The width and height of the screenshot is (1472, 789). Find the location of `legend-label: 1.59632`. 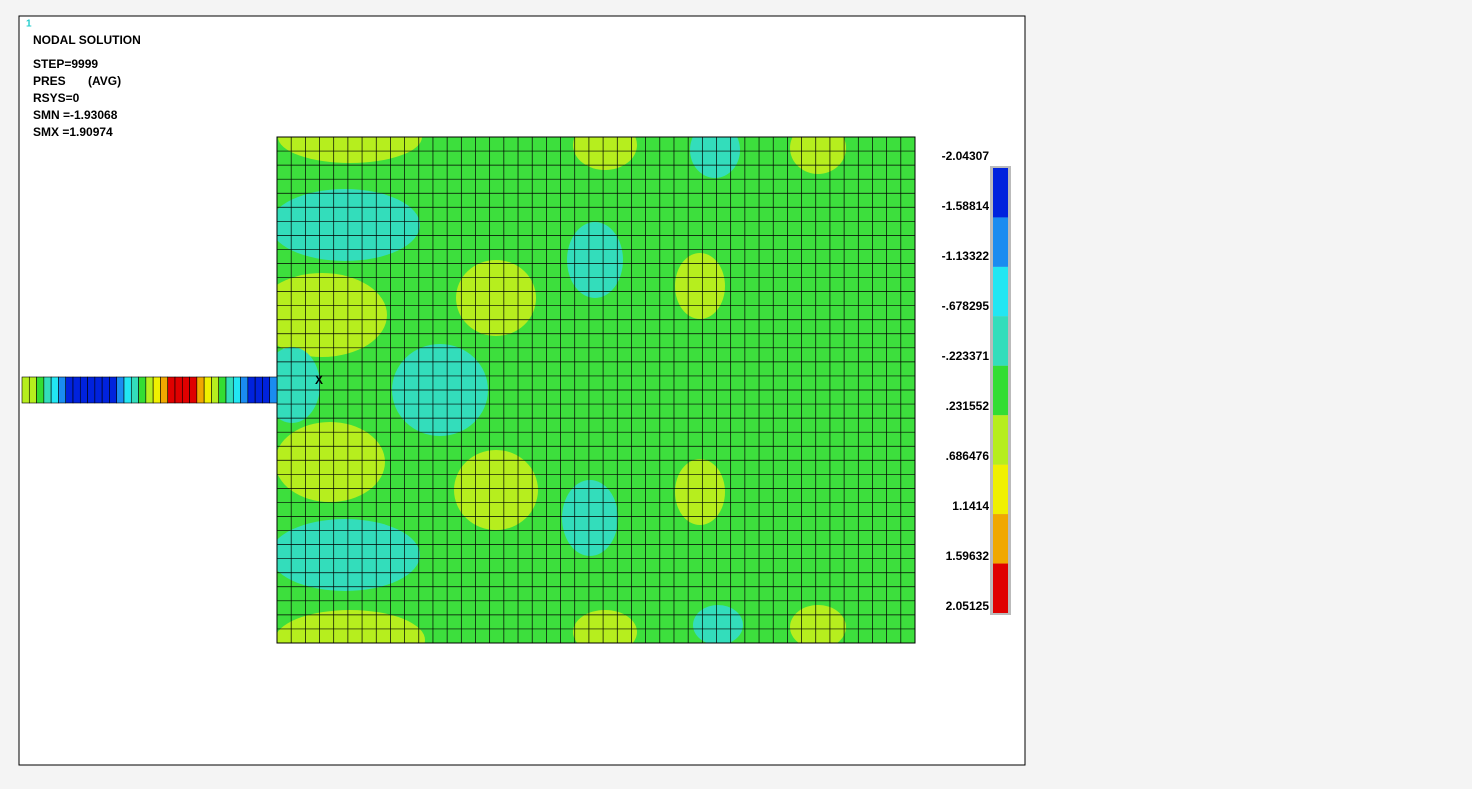

legend-label: 1.59632 is located at coordinates (968, 556).